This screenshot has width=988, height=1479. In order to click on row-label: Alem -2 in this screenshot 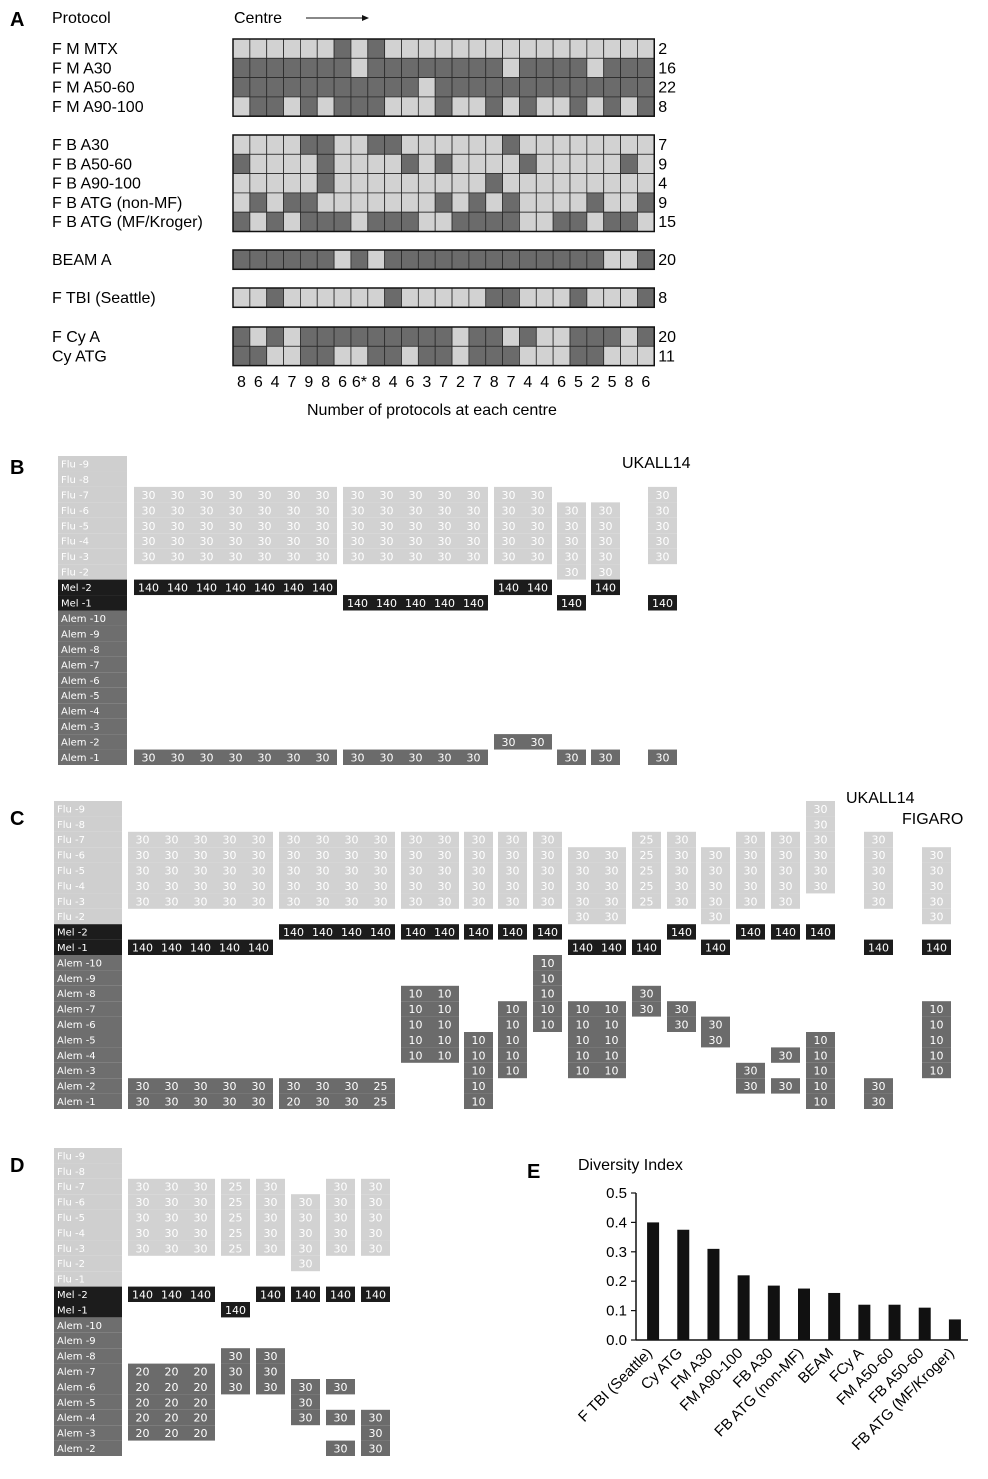, I will do `click(80, 743)`.